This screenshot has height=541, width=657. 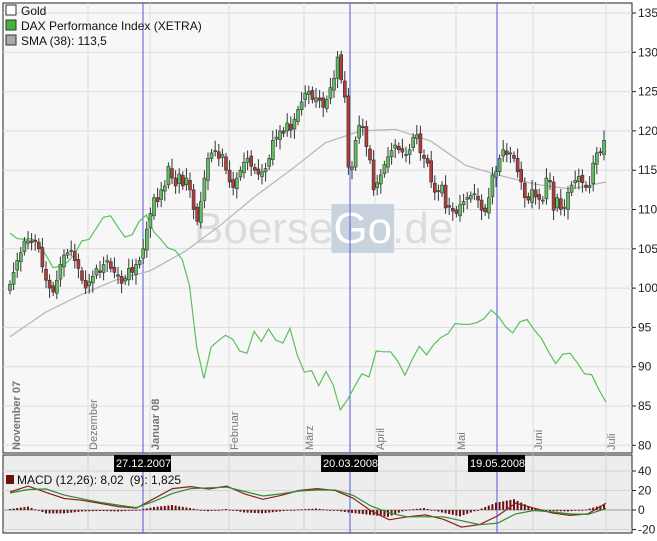 I want to click on month-label: Juni, so click(x=539, y=440).